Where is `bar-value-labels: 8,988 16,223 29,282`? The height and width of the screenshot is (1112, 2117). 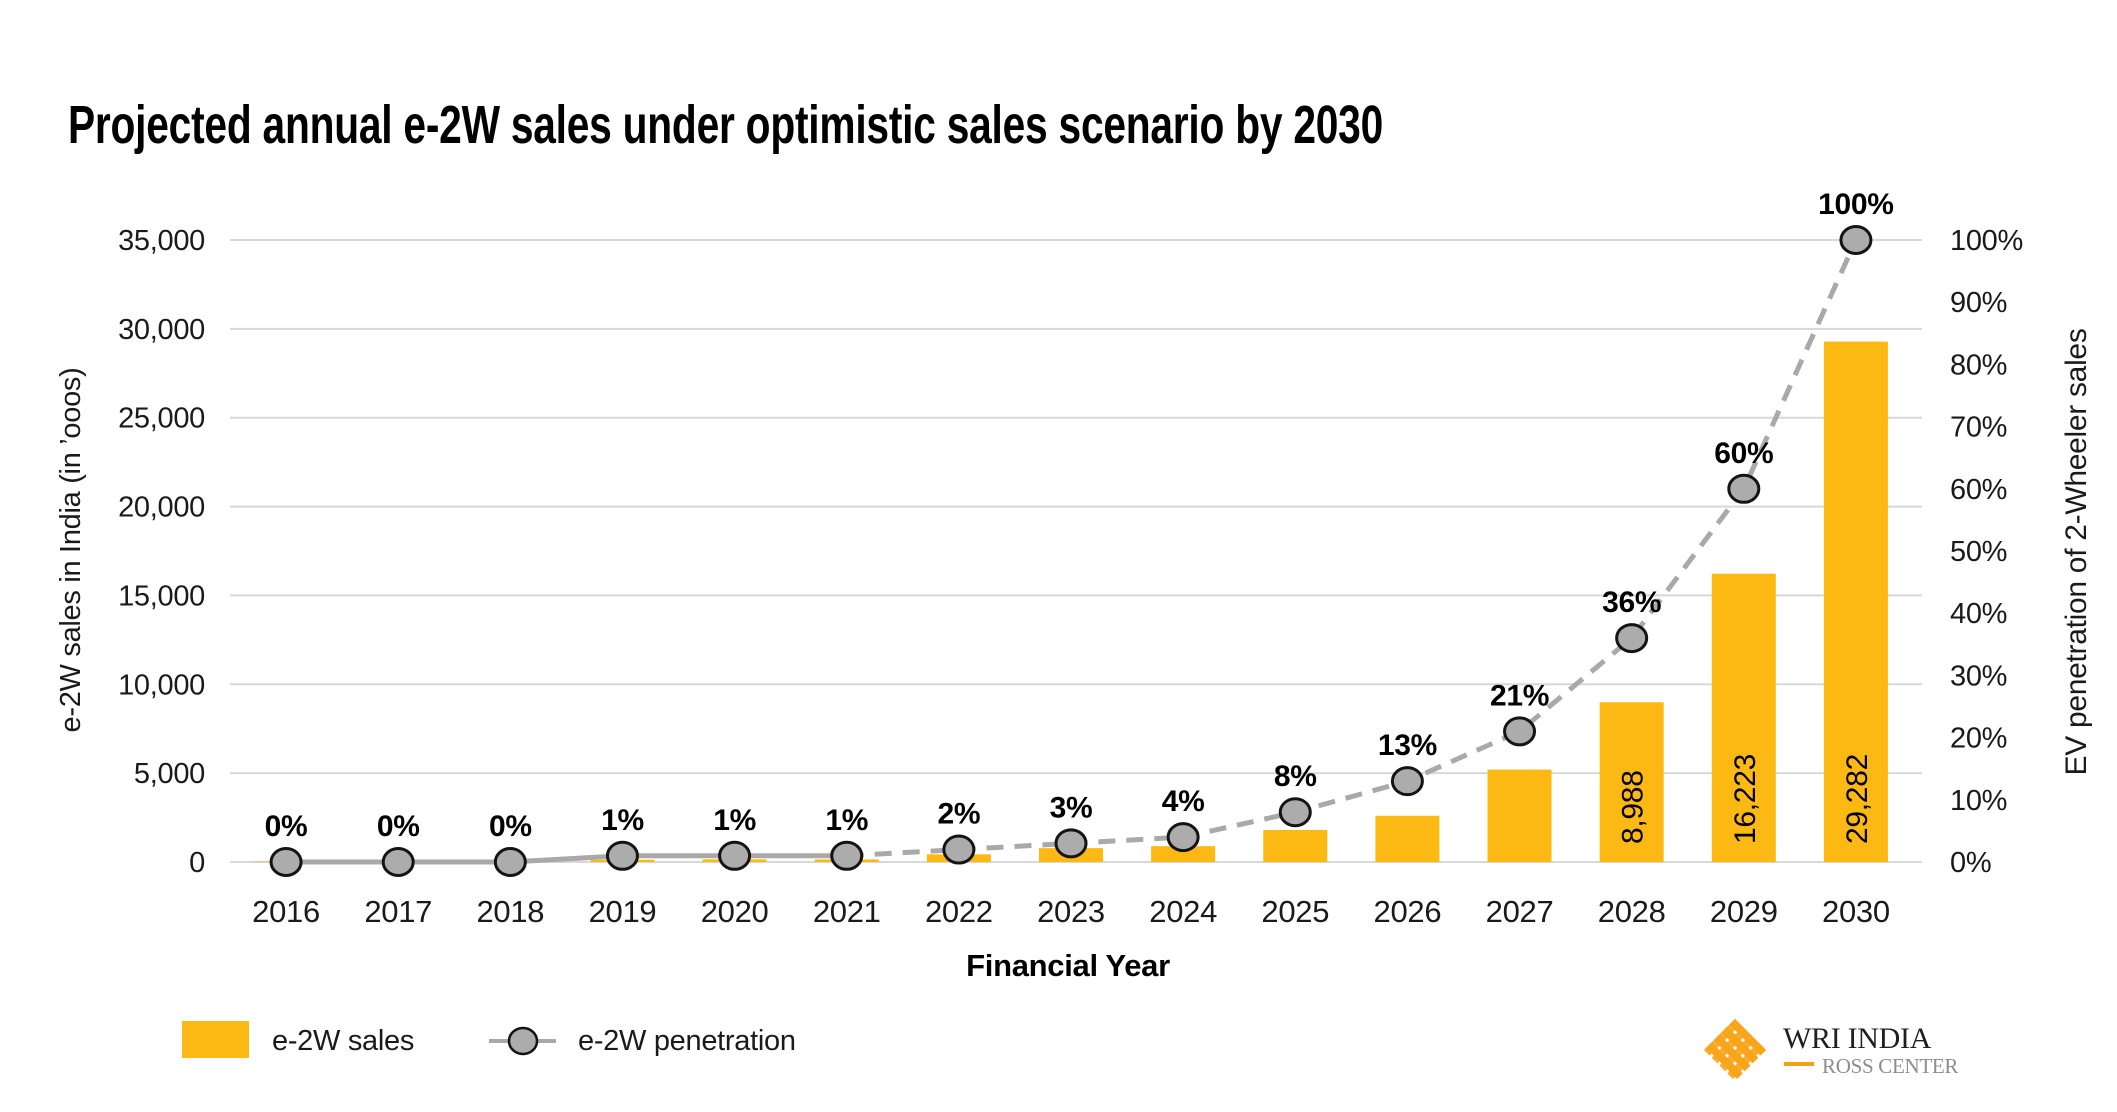 bar-value-labels: 8,988 16,223 29,282 is located at coordinates (1745, 799).